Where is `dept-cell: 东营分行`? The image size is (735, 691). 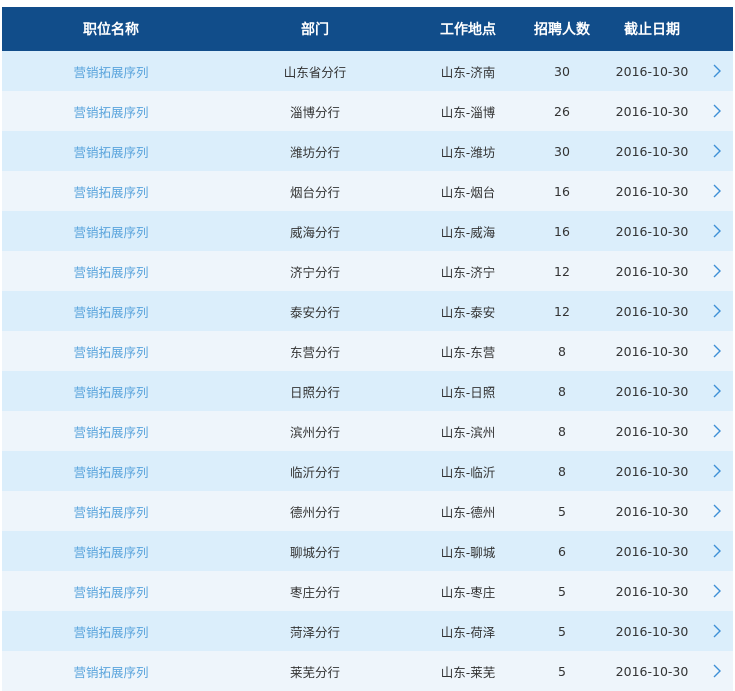
dept-cell: 东营分行 is located at coordinates (314, 352).